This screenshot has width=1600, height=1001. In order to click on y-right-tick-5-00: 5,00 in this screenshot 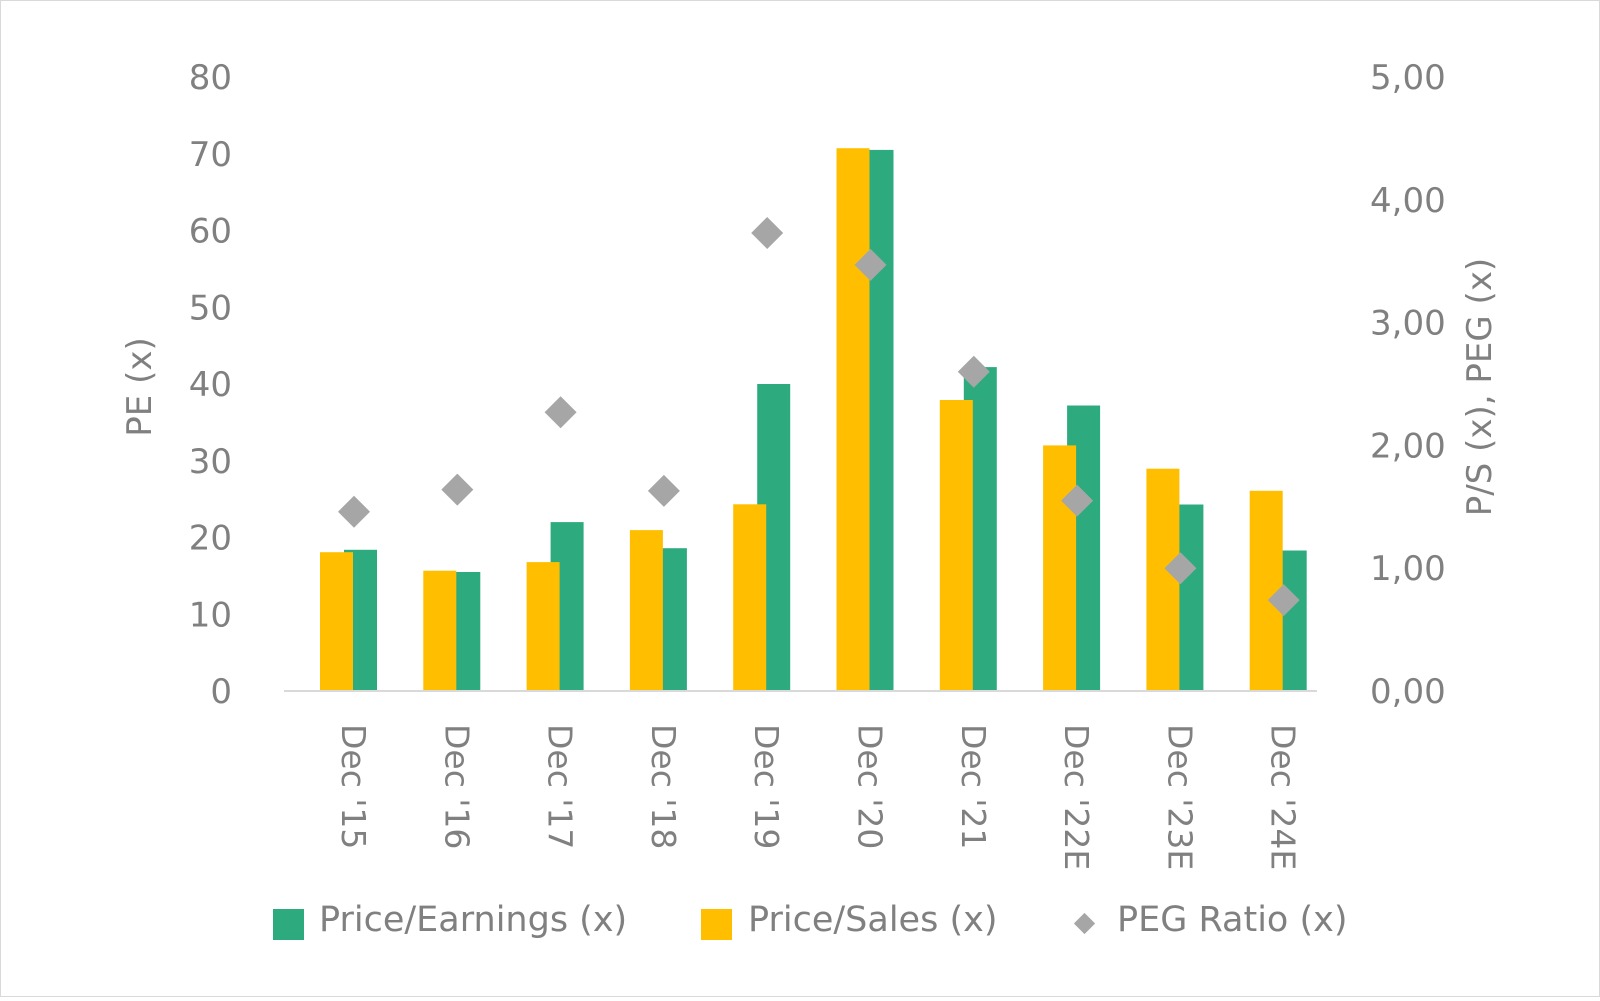, I will do `click(1408, 78)`.